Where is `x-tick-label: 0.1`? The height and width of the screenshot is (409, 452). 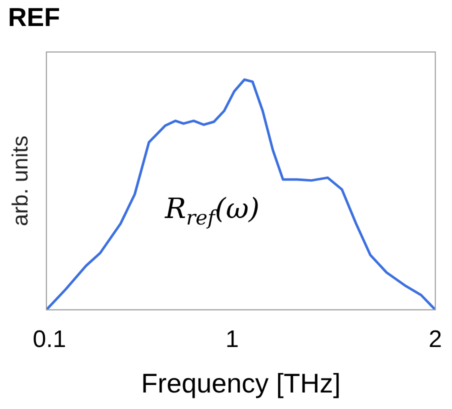
x-tick-label: 0.1 is located at coordinates (49, 339).